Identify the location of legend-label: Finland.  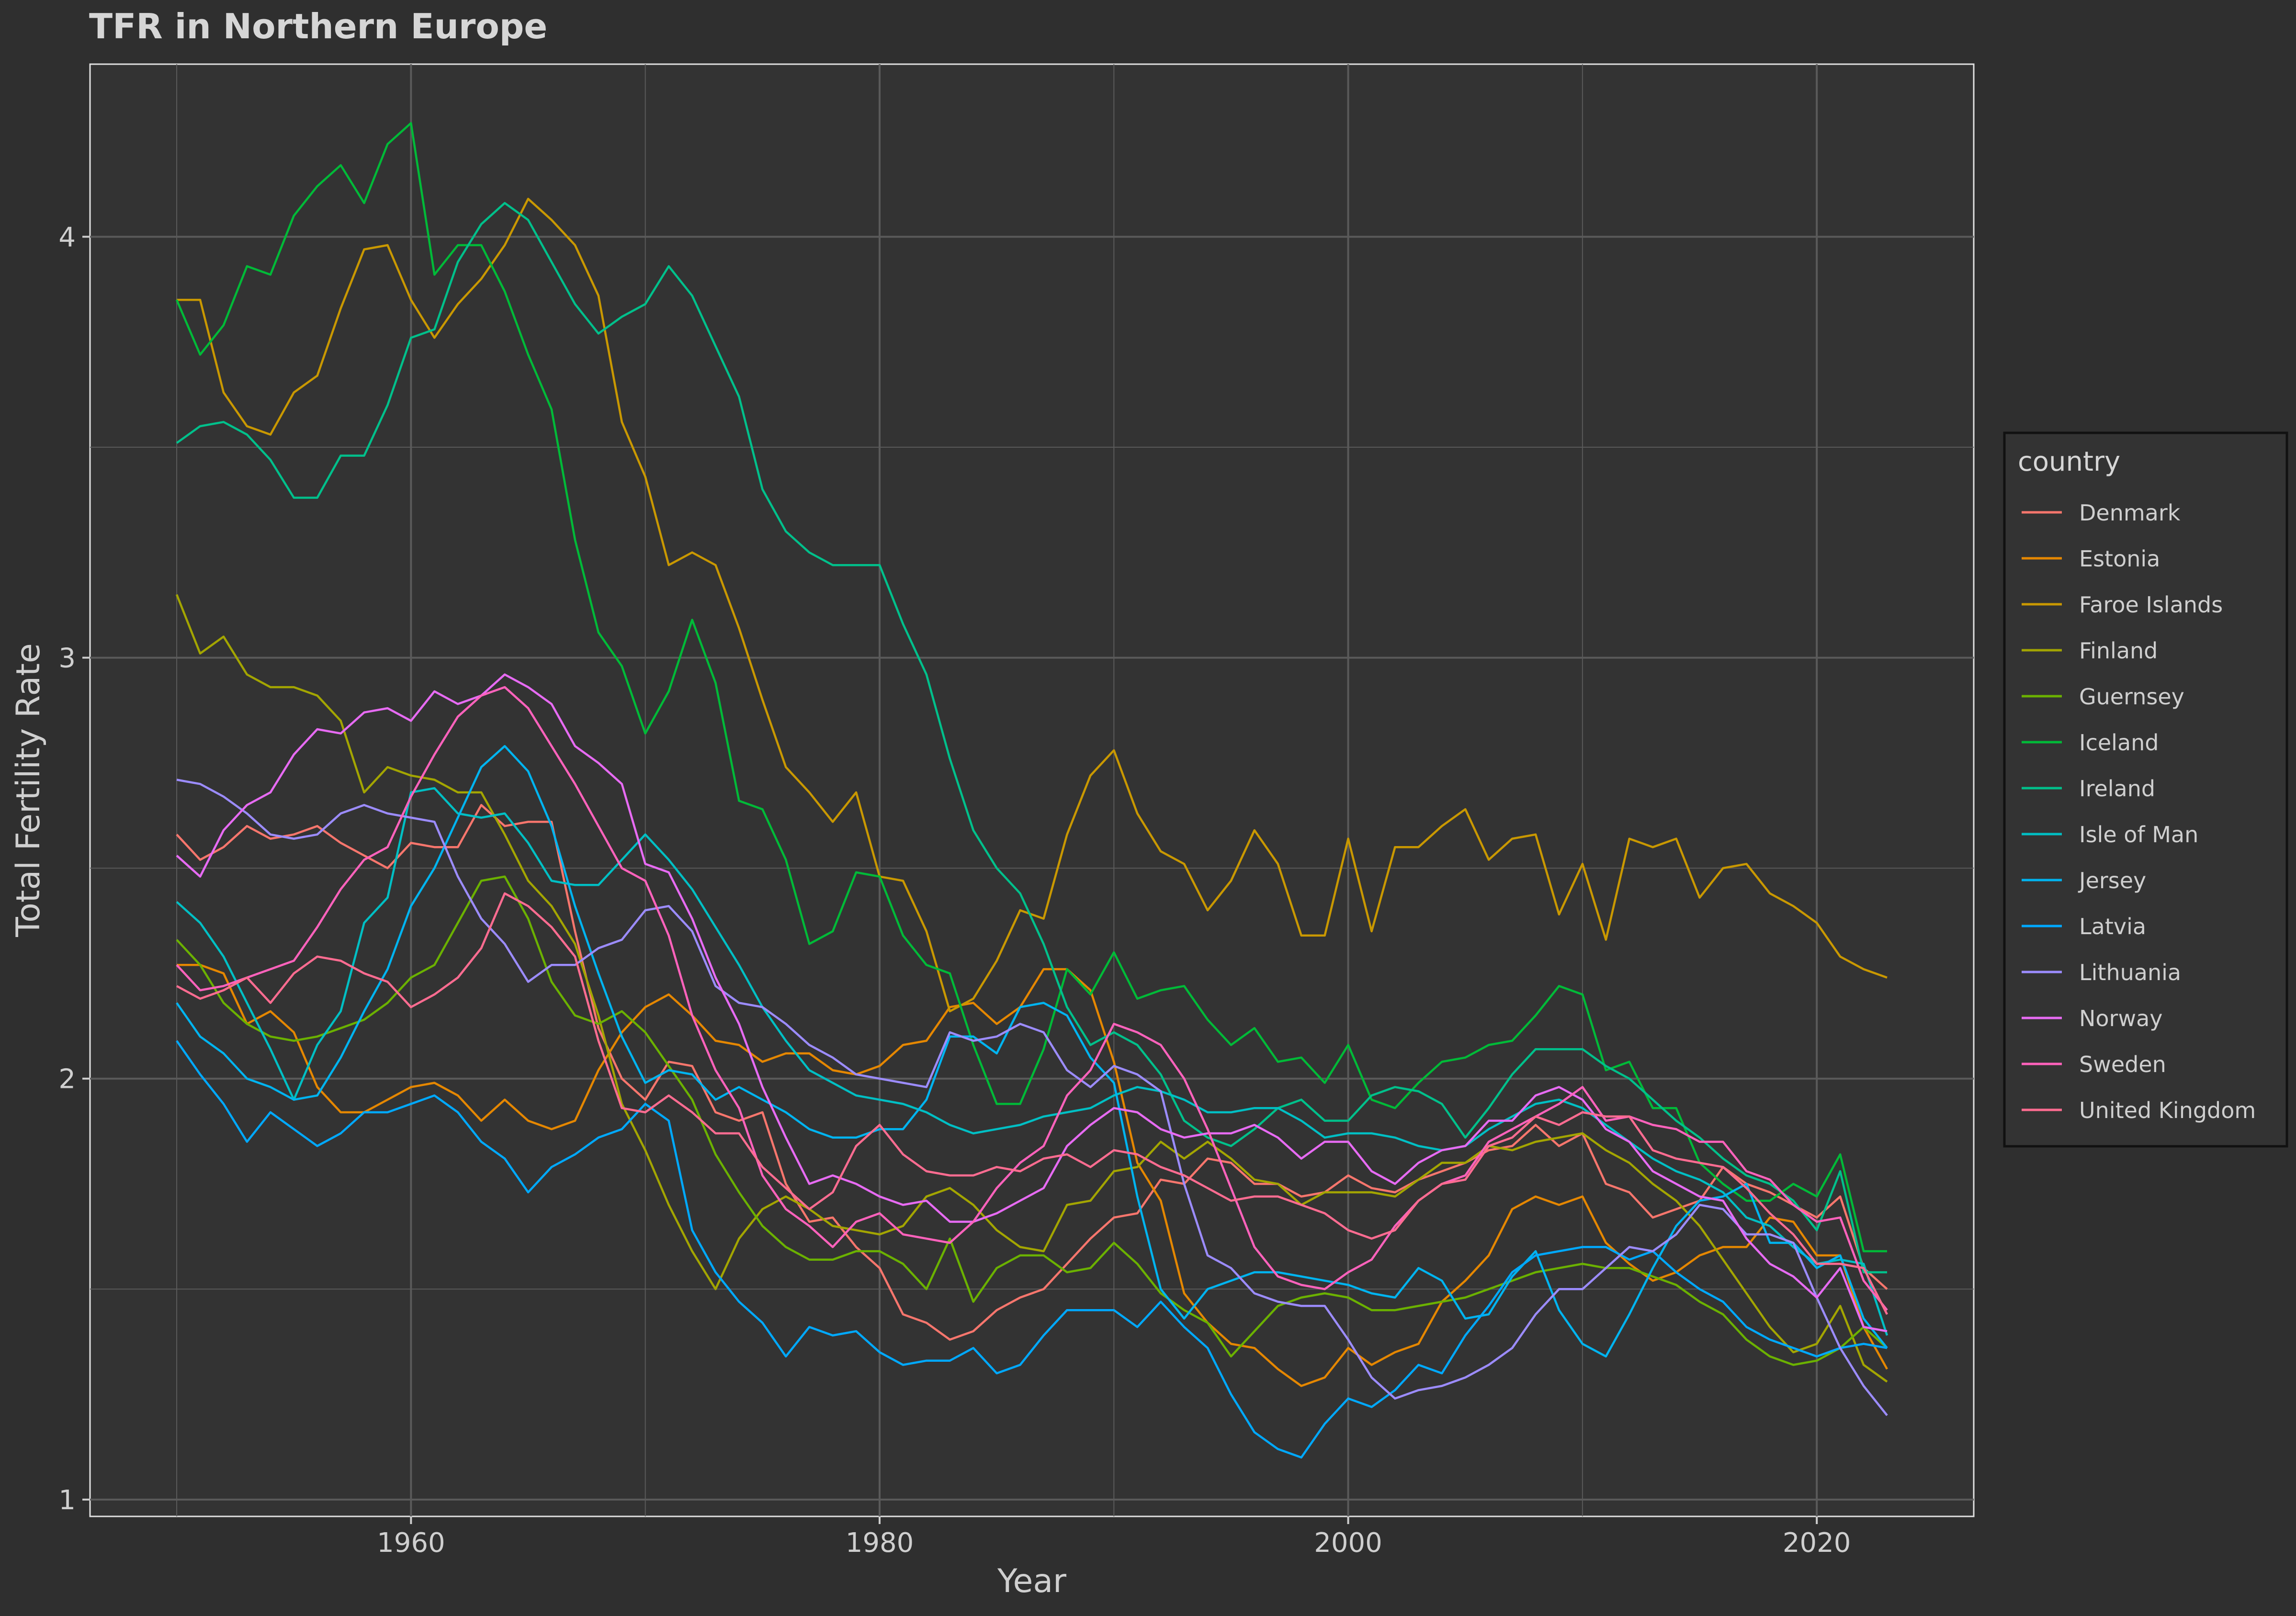
(2118, 651).